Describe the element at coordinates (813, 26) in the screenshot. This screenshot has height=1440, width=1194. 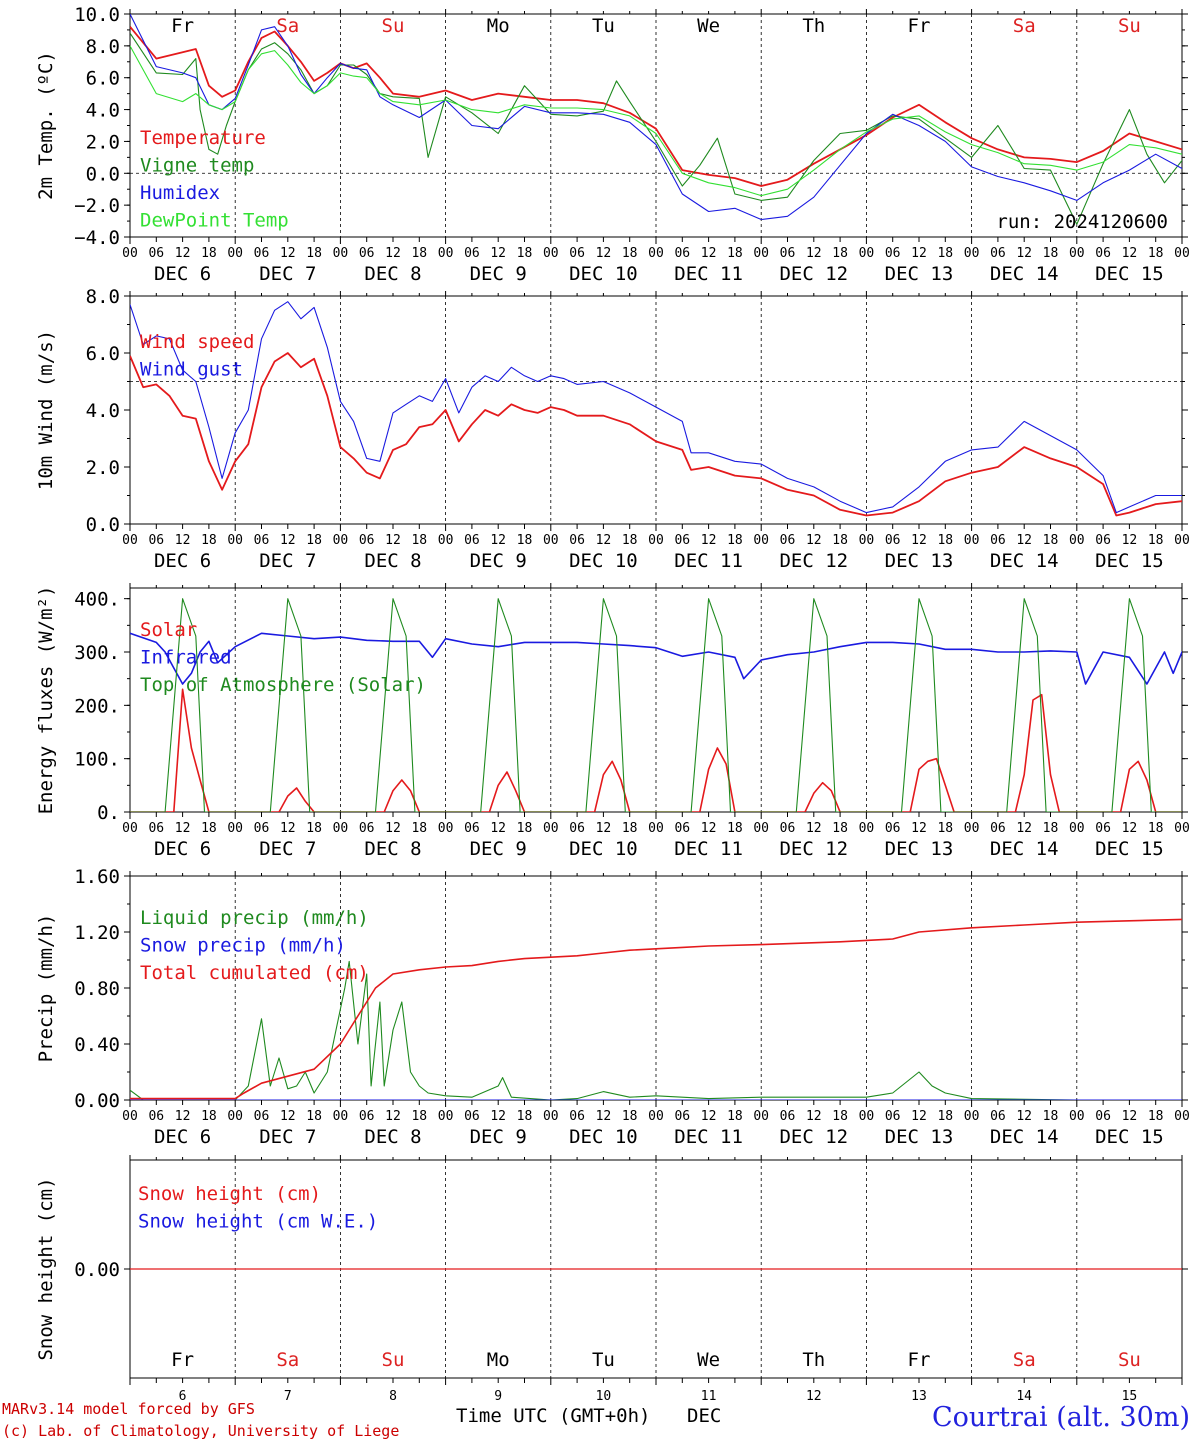
I see `day-name-label: Th` at that location.